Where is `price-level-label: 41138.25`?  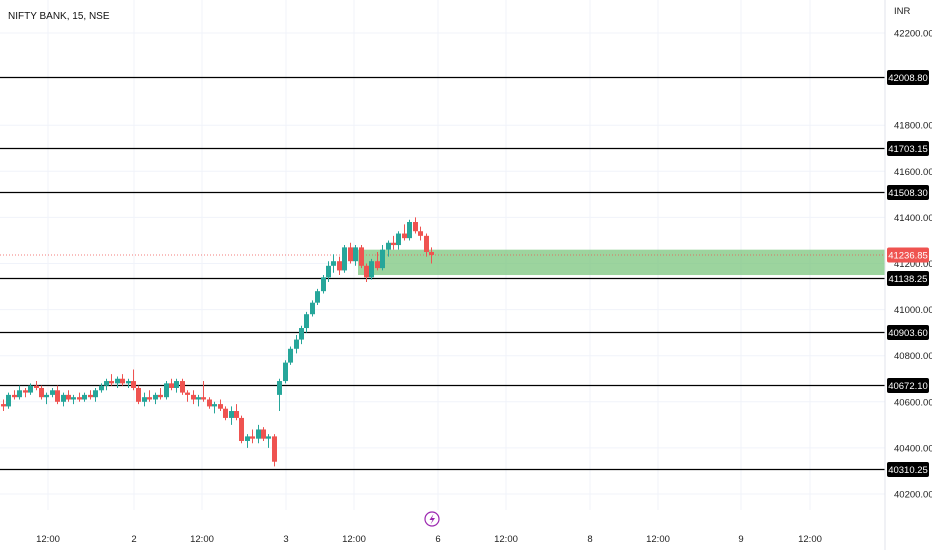 price-level-label: 41138.25 is located at coordinates (908, 279).